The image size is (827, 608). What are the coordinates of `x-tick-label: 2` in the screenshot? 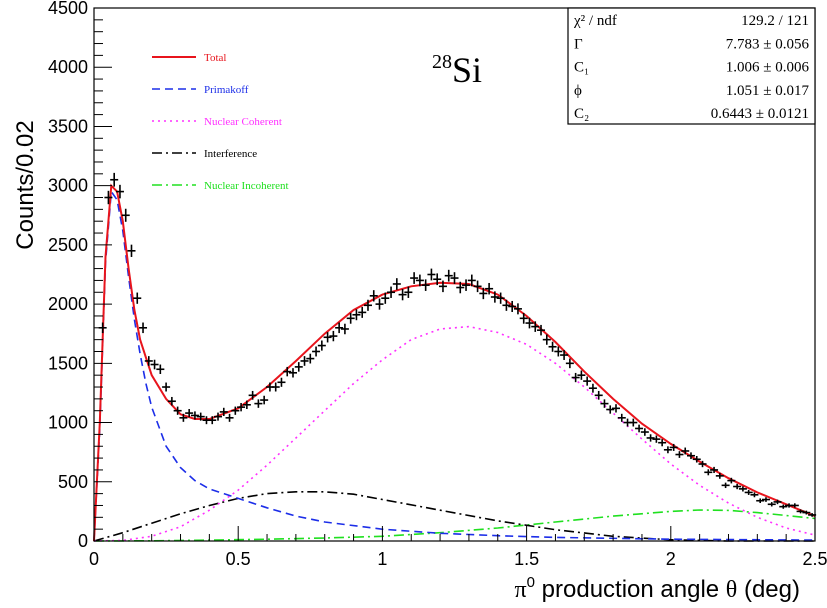 It's located at (671, 559).